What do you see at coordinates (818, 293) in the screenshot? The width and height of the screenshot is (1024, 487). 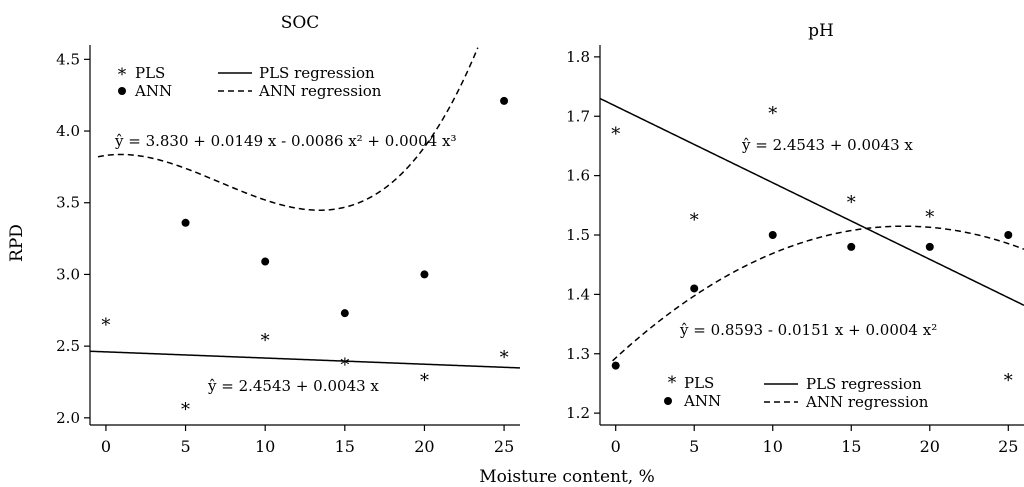 I see `ph-ann-regression-line` at bounding box center [818, 293].